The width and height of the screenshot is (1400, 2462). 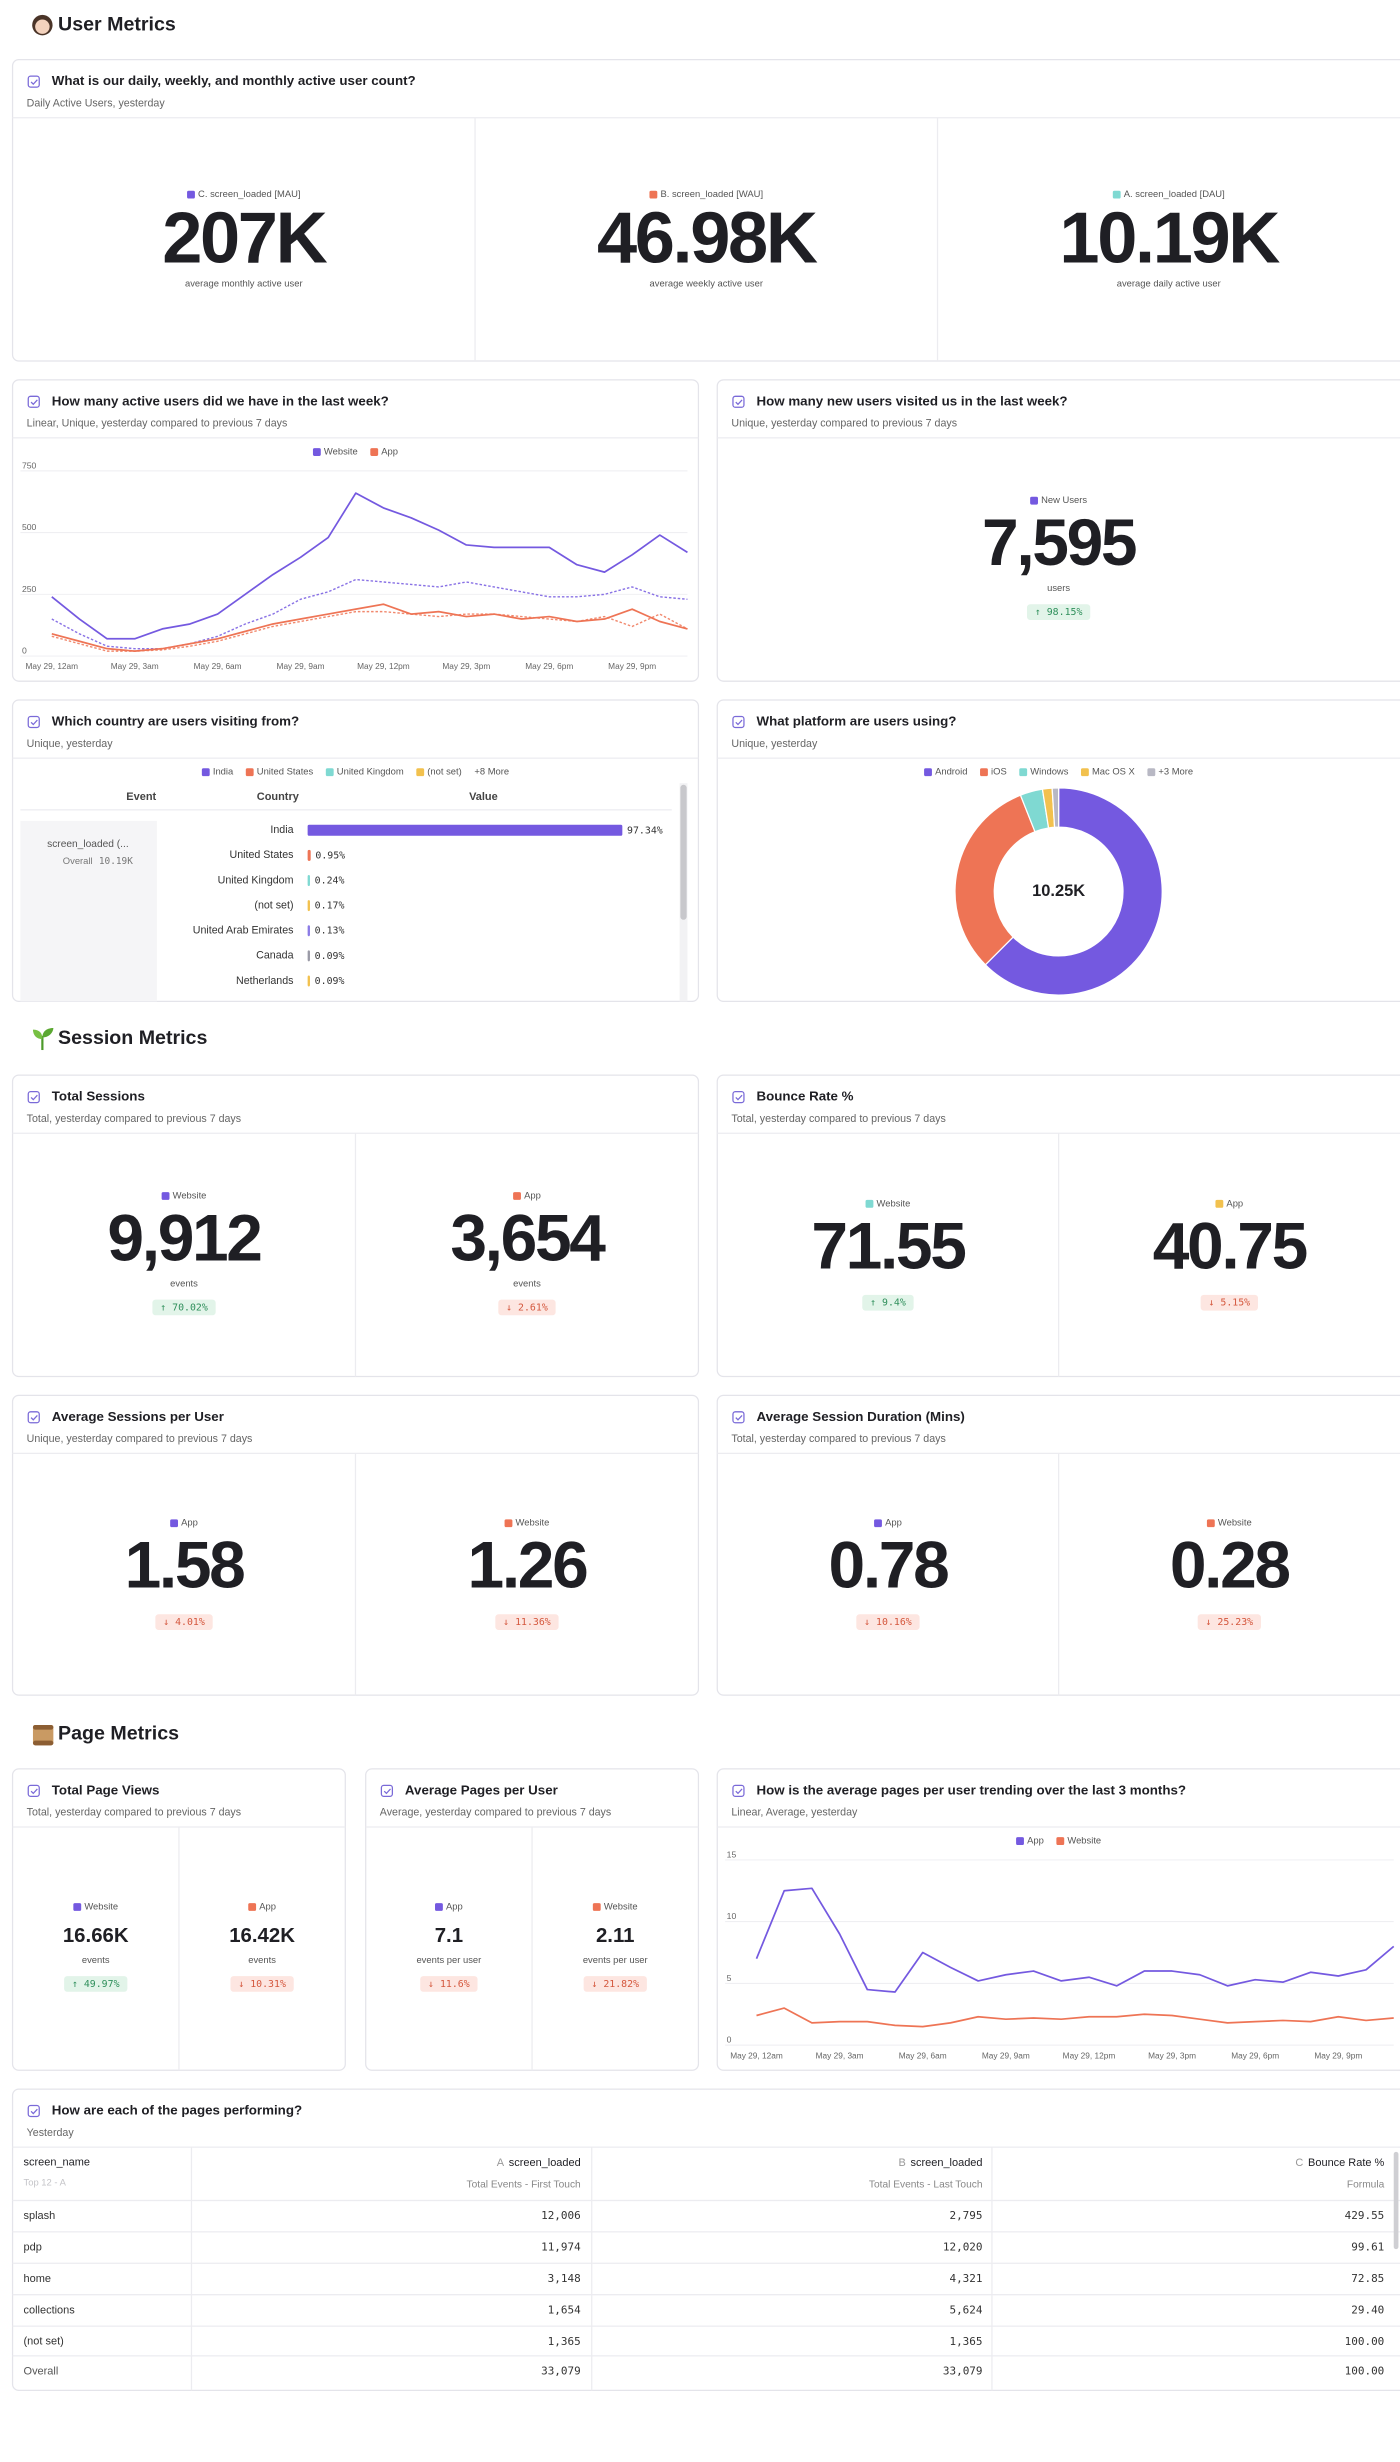 I want to click on metric-change: ↓ 4.01%, so click(x=184, y=1622).